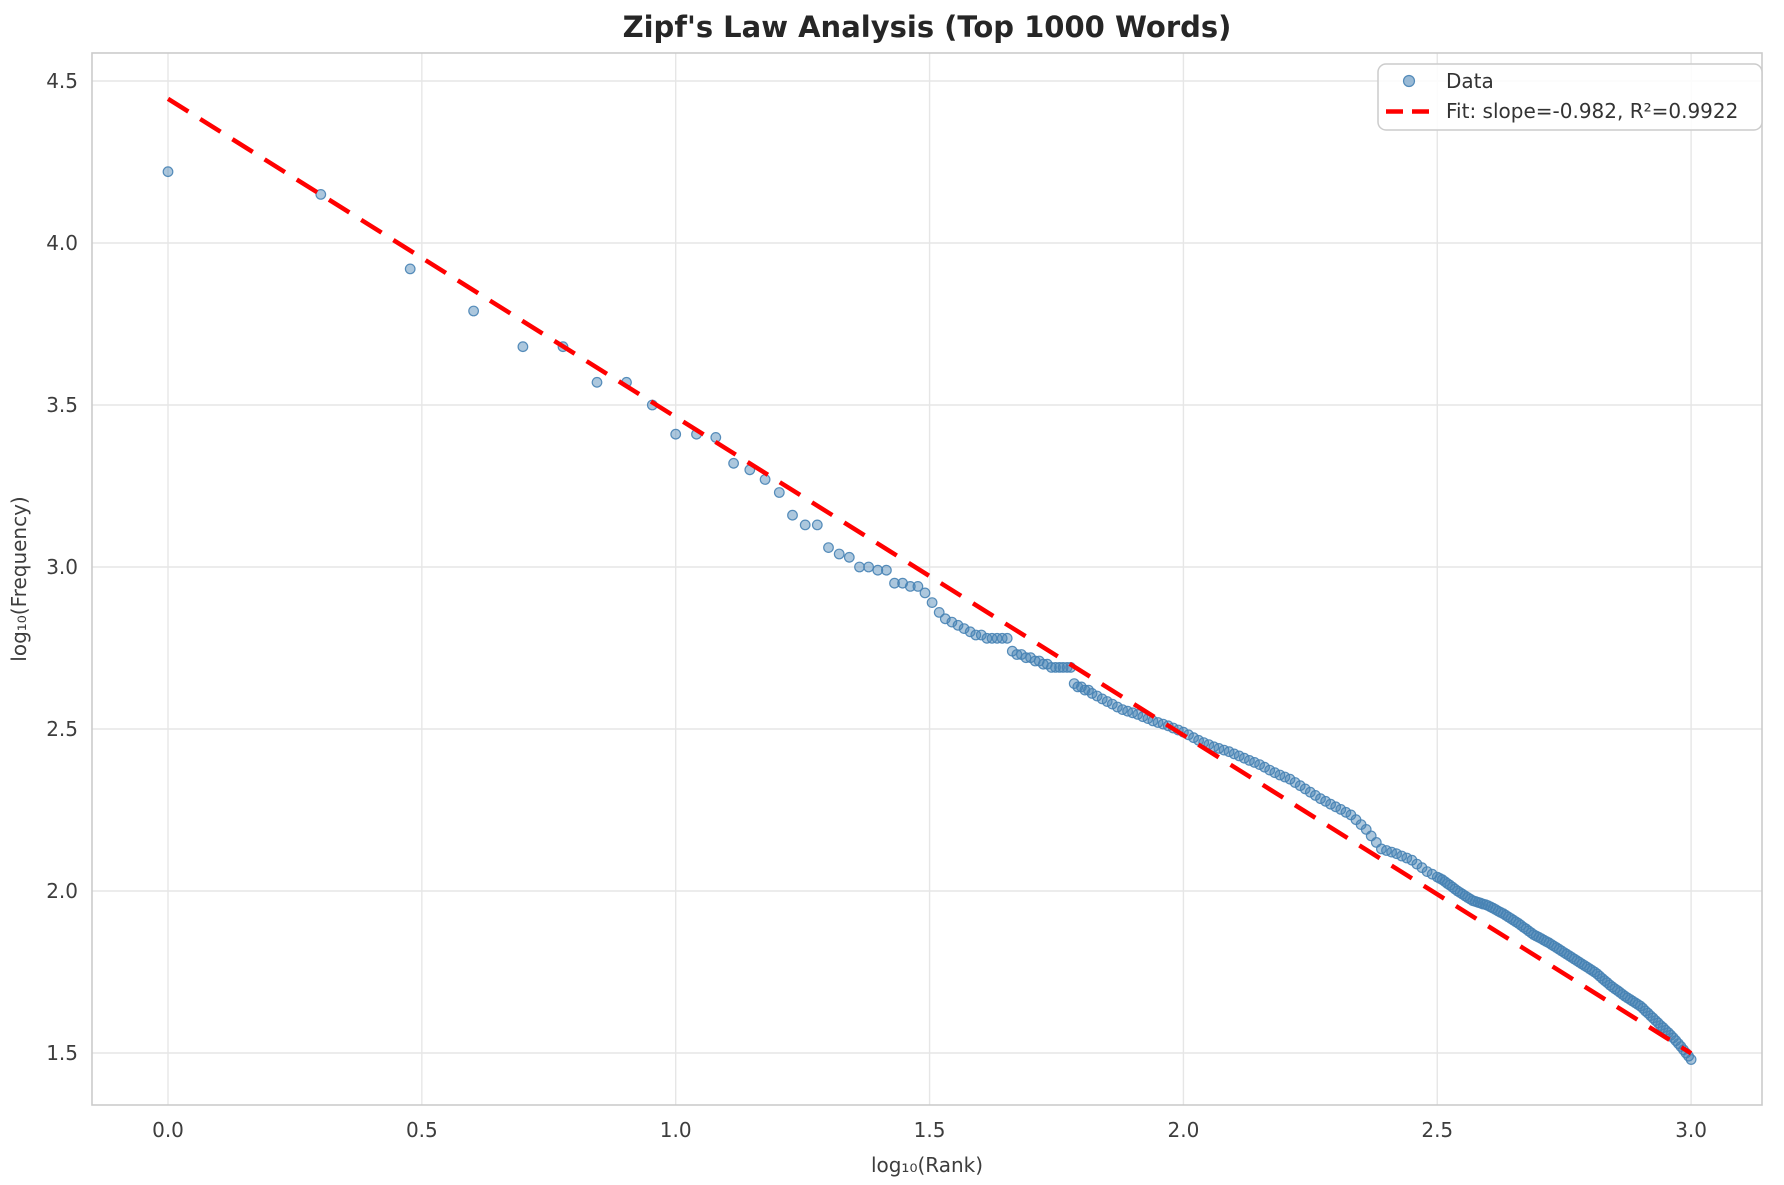  I want to click on legend-marker-icon, so click(1409, 81).